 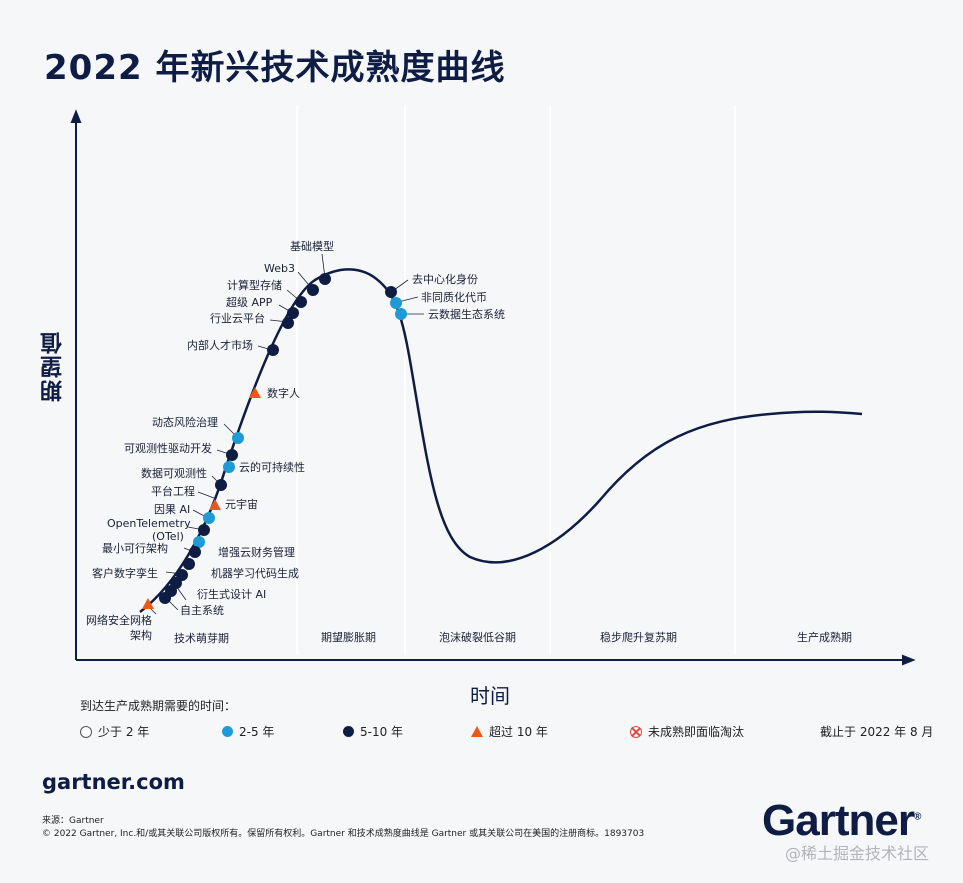 I want to click on brand-url: gartner.com, so click(x=113, y=782).